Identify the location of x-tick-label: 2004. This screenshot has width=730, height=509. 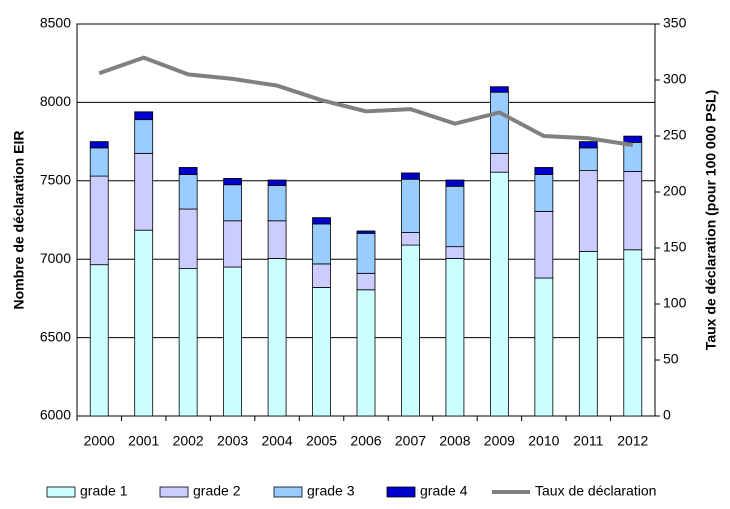
(276, 441).